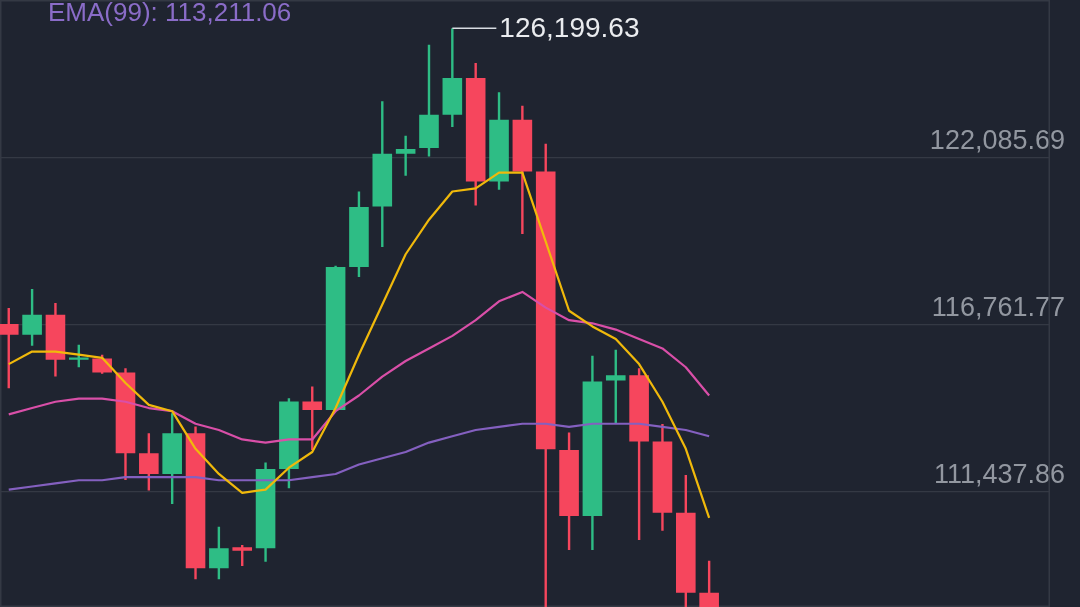 The width and height of the screenshot is (1080, 607). I want to click on y-tick-label: 111,437.86, so click(999, 474).